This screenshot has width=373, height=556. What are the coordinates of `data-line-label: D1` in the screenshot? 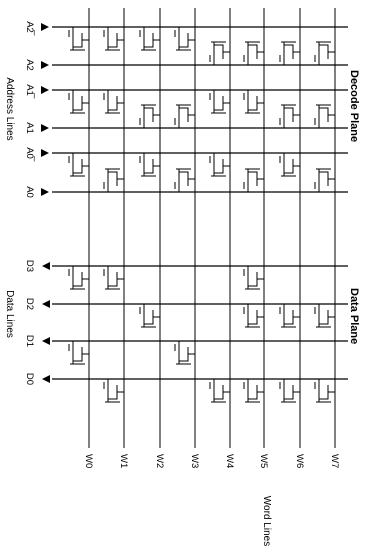 It's located at (29, 341).